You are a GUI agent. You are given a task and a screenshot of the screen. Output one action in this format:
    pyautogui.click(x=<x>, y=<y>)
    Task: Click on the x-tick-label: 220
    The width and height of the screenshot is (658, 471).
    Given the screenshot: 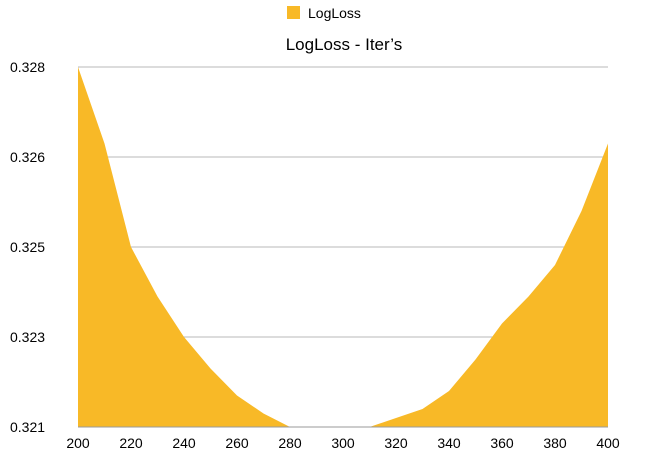 What is the action you would take?
    pyautogui.click(x=131, y=443)
    